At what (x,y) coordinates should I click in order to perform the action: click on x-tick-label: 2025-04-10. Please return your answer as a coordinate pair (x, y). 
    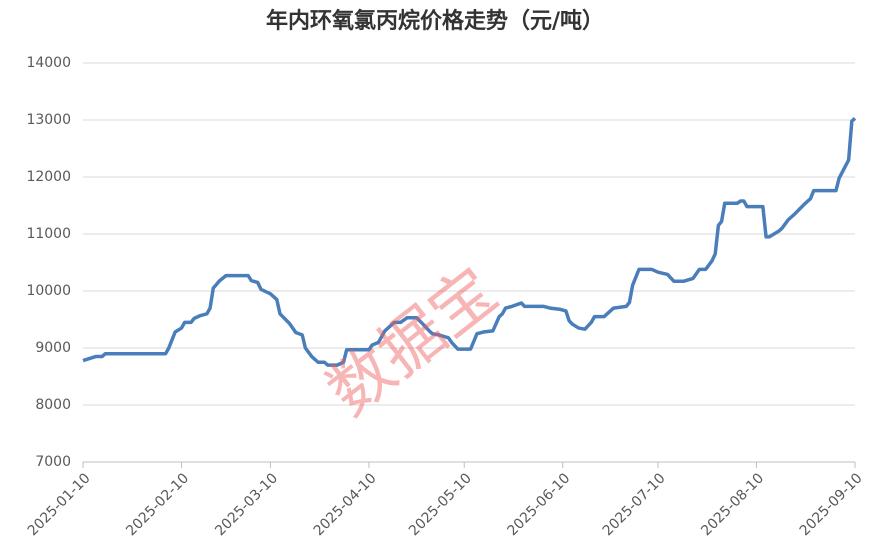
    Looking at the image, I should click on (345, 504).